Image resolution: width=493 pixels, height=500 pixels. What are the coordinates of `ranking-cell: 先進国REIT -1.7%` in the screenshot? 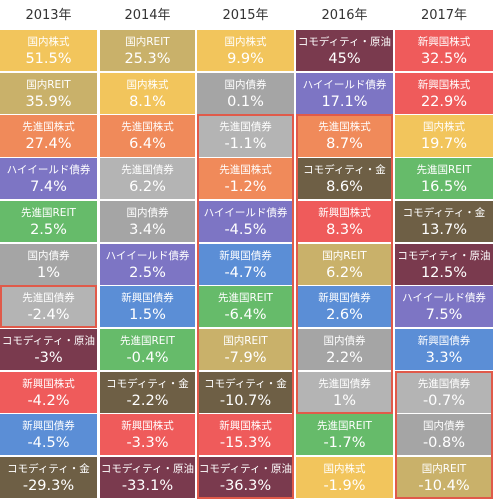 It's located at (344, 435).